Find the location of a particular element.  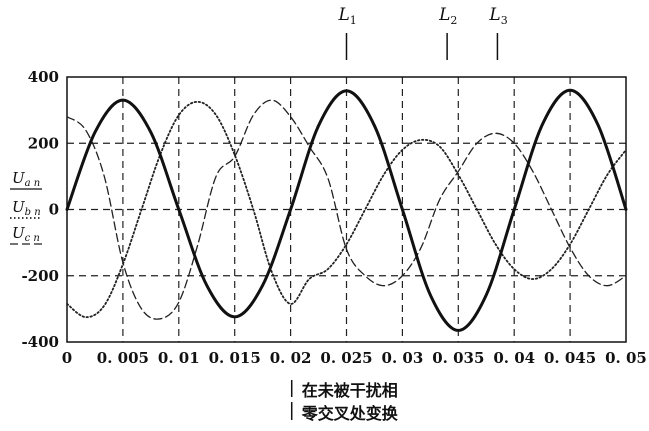

bottom-note-line2: 零交叉处变换 is located at coordinates (350, 413).